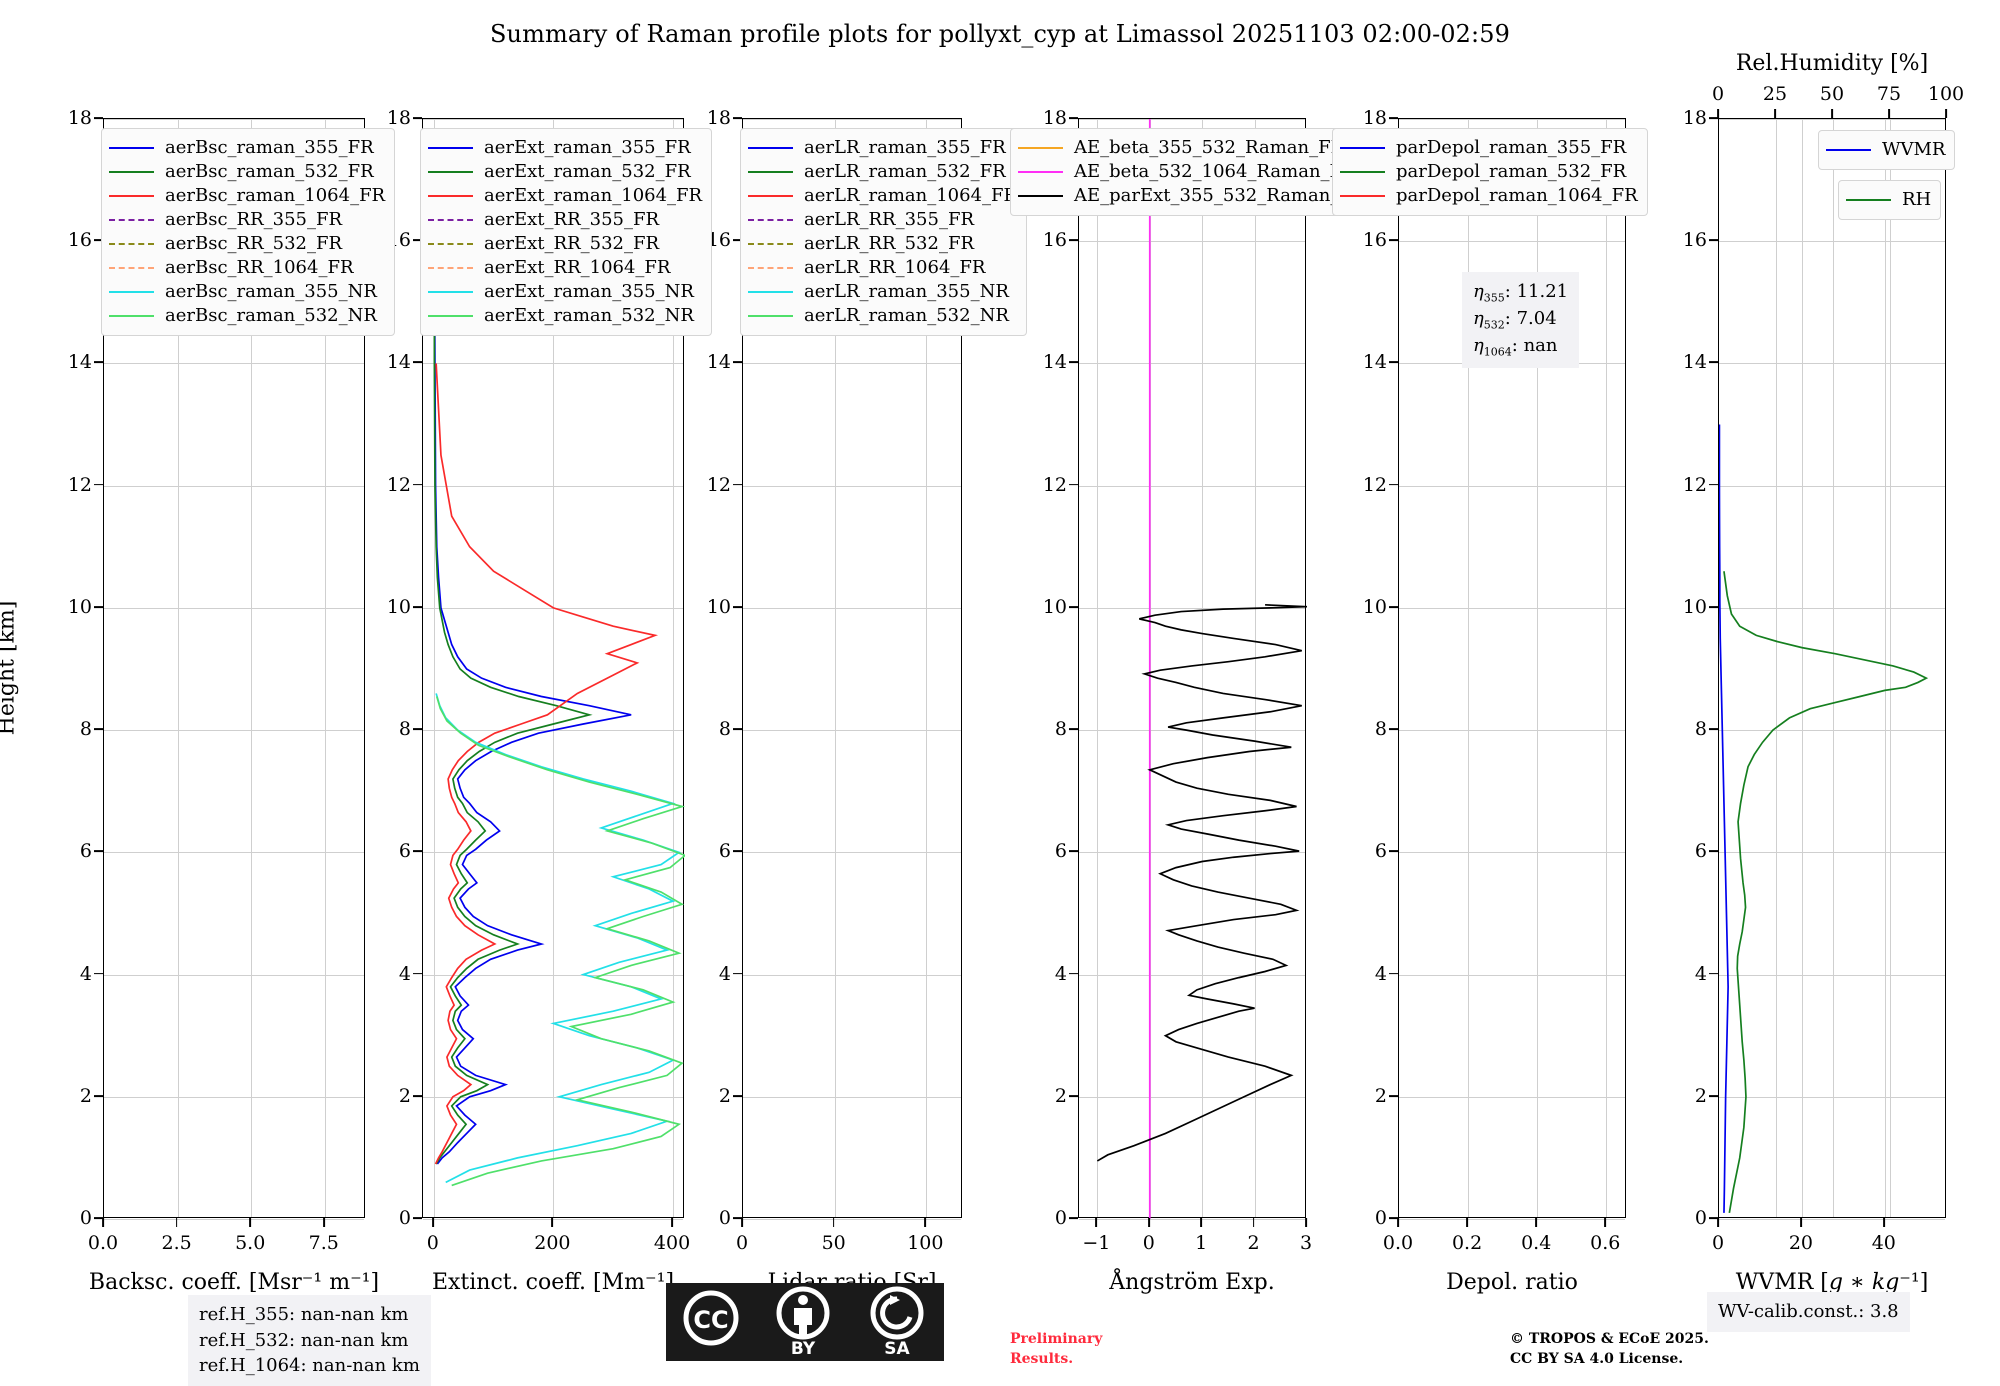  I want to click on legend-row: aerLR_raman_532_FR, so click(882, 172).